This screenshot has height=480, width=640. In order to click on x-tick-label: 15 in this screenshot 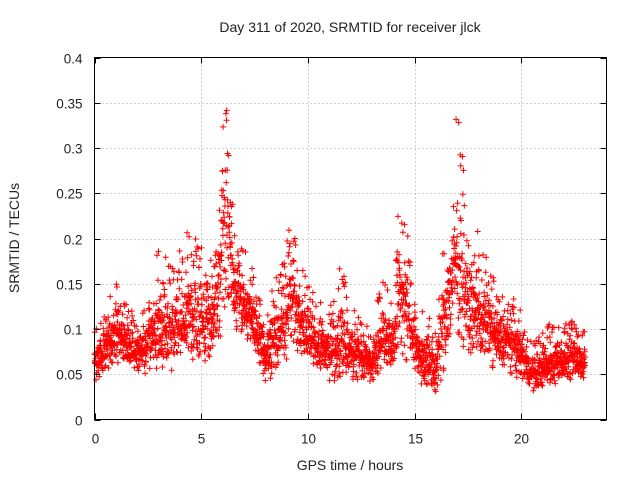, I will do `click(415, 439)`.